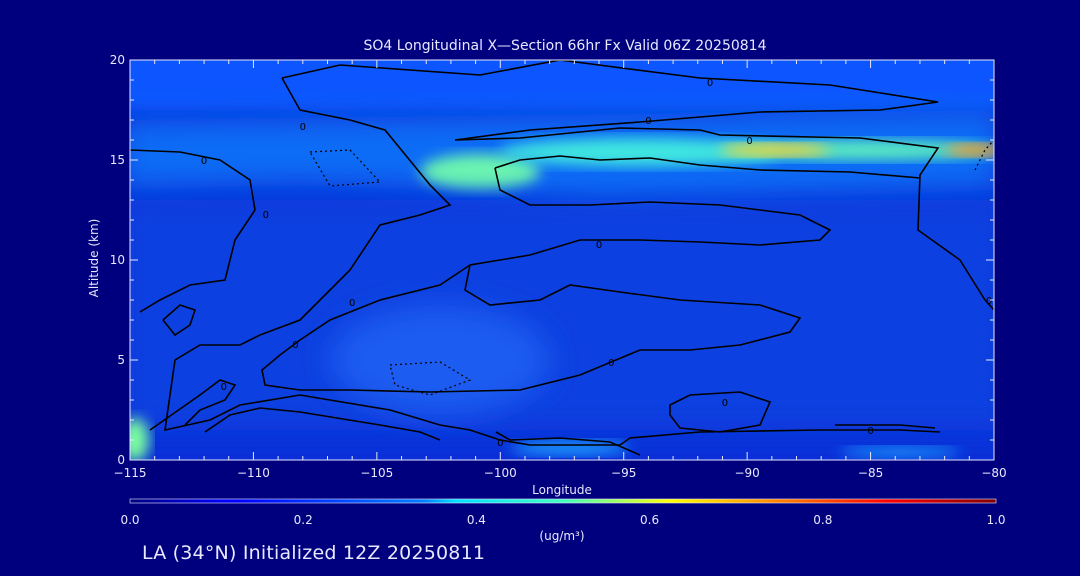  I want to click on x-tick-label: −95, so click(623, 473).